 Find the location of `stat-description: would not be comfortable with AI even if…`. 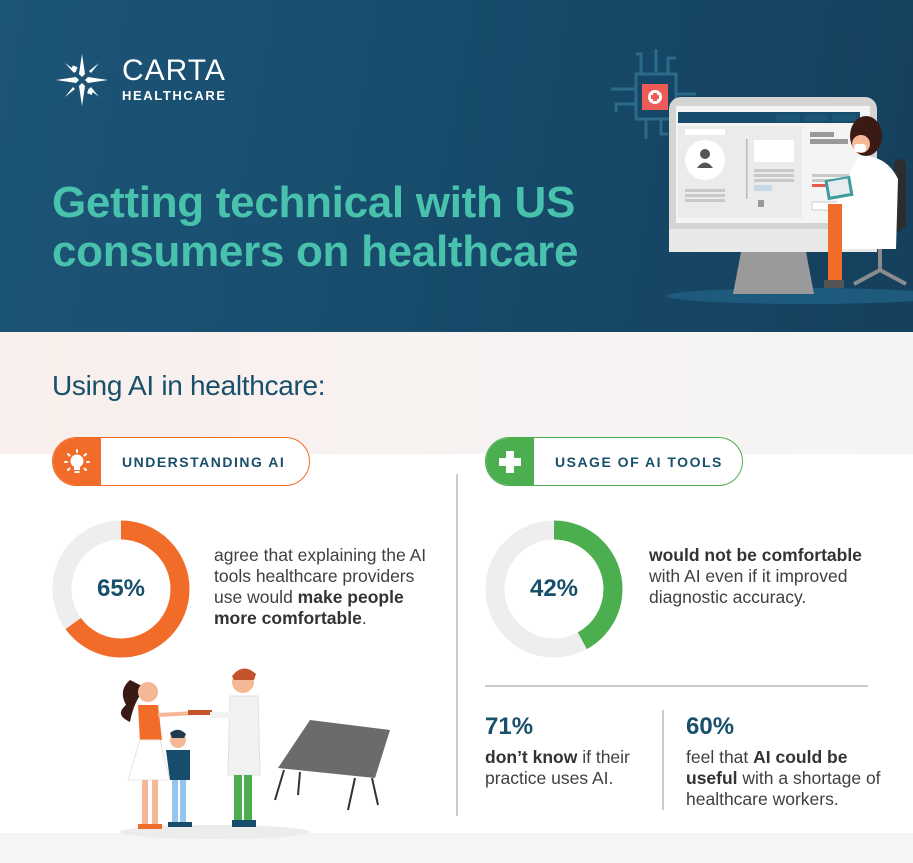

stat-description: would not be comfortable with AI even if… is located at coordinates (755, 576).